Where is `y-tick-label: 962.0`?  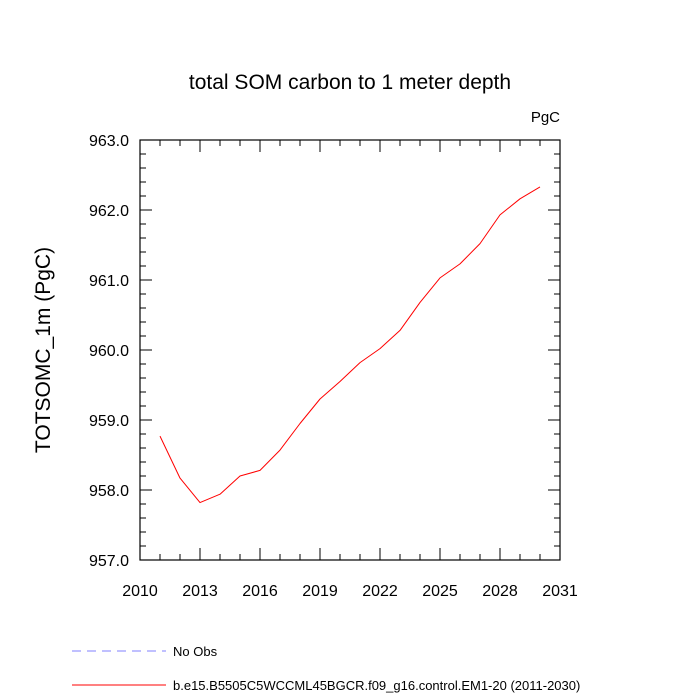 y-tick-label: 962.0 is located at coordinates (109, 211).